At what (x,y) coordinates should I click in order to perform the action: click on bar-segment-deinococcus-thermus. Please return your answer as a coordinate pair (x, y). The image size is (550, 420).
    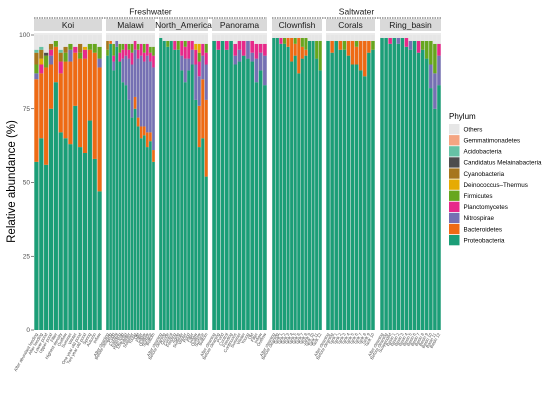
    Looking at the image, I should click on (199, 48).